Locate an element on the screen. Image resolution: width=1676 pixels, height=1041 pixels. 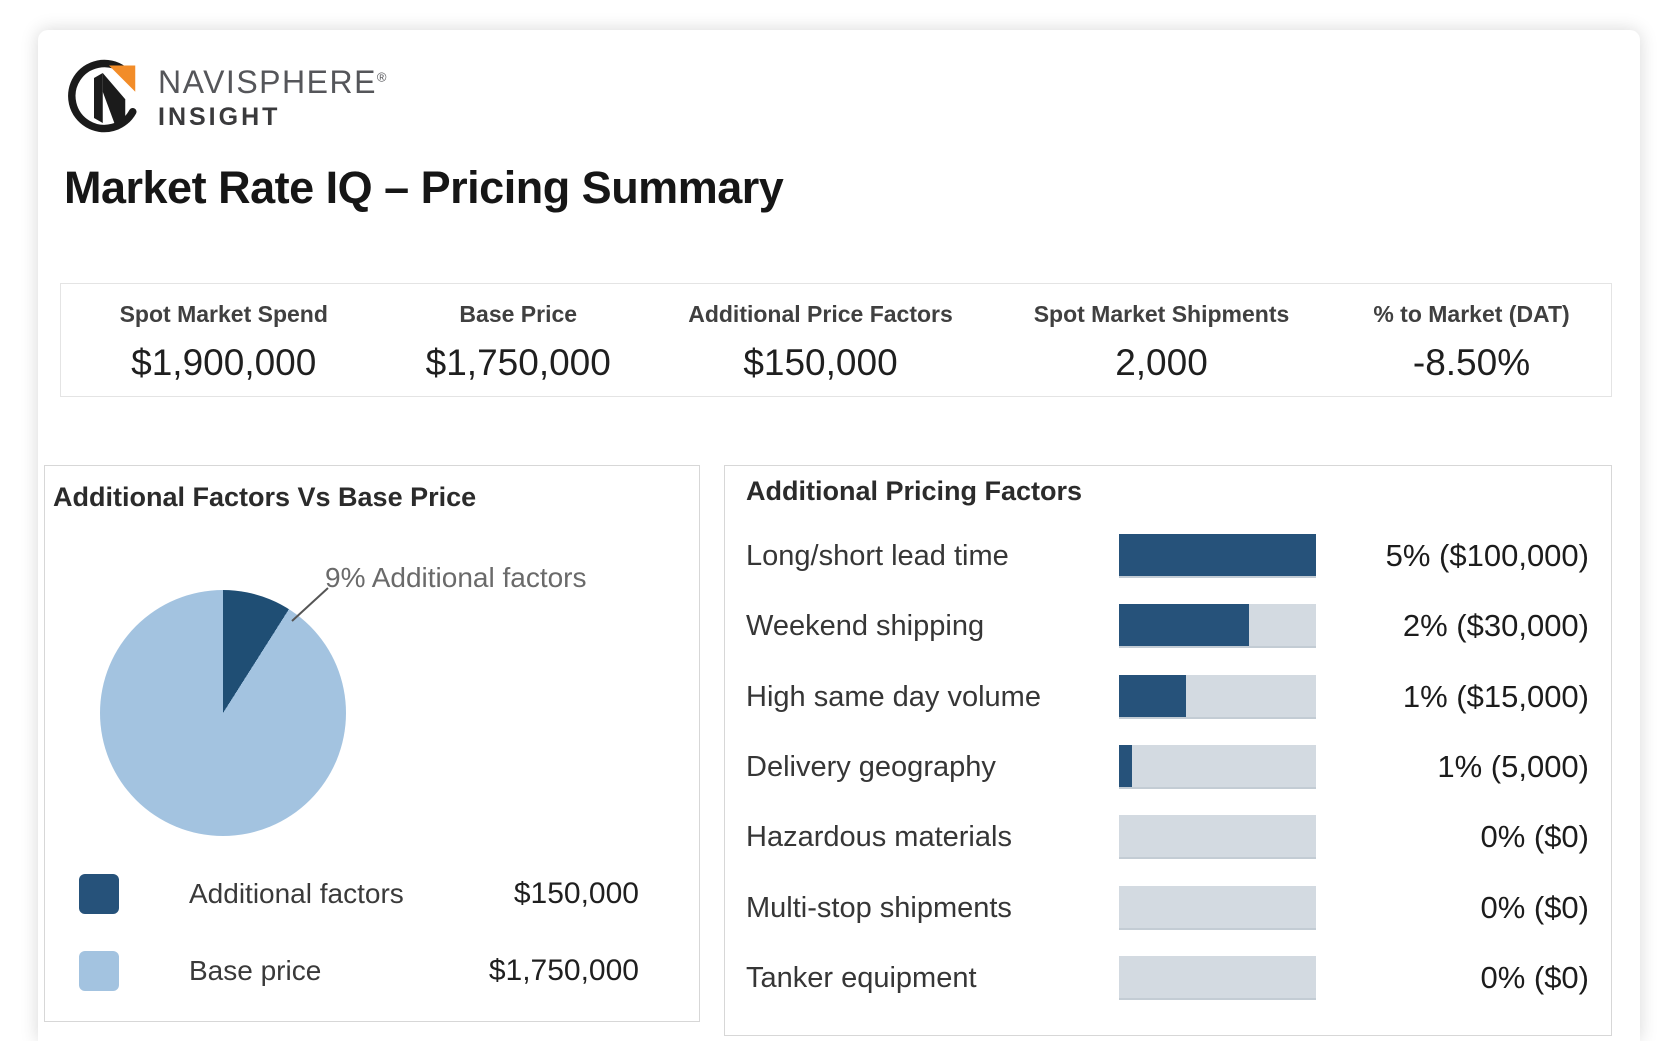
kpi-value: -8.50% is located at coordinates (1471, 362).